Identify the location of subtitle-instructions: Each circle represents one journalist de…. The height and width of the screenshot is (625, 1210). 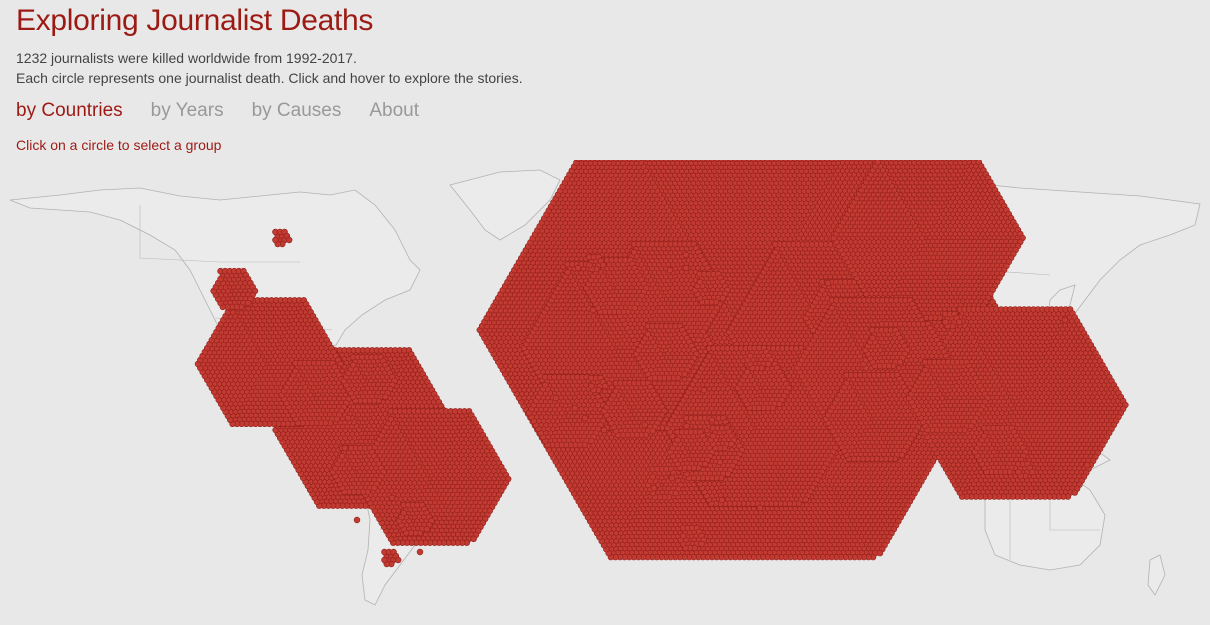
(269, 78).